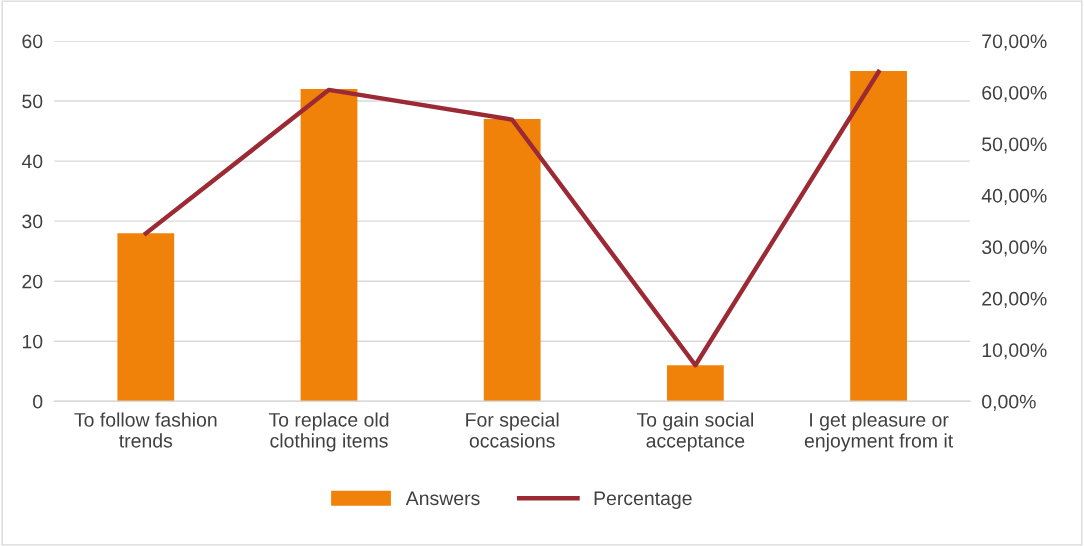 This screenshot has height=546, width=1084. What do you see at coordinates (1014, 248) in the screenshot?
I see `y2-tick-label: 30,00%` at bounding box center [1014, 248].